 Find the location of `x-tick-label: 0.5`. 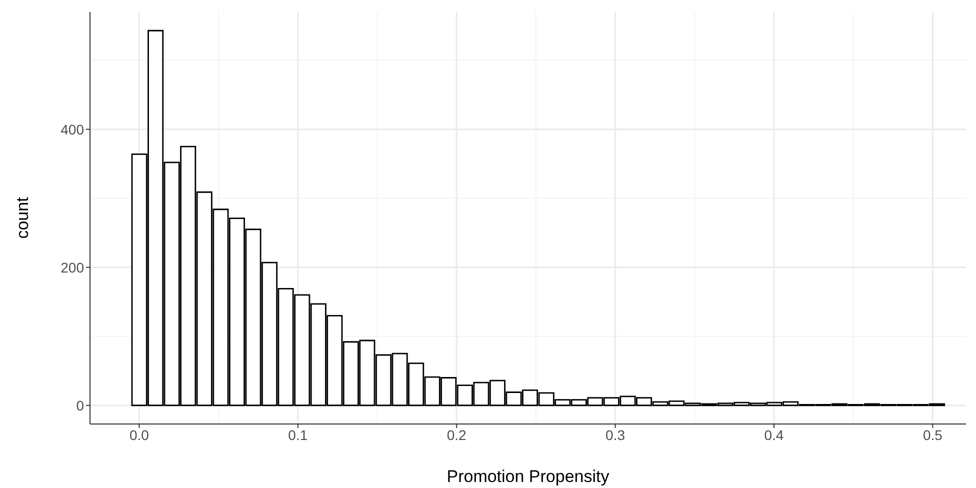

x-tick-label: 0.5 is located at coordinates (932, 434).